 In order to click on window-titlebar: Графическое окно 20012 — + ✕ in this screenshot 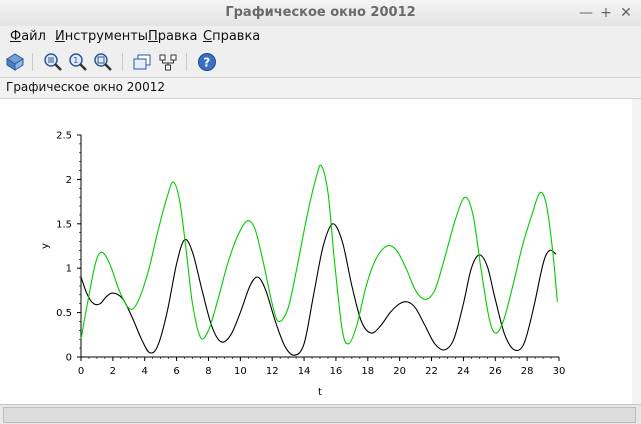, I will do `click(320, 13)`.